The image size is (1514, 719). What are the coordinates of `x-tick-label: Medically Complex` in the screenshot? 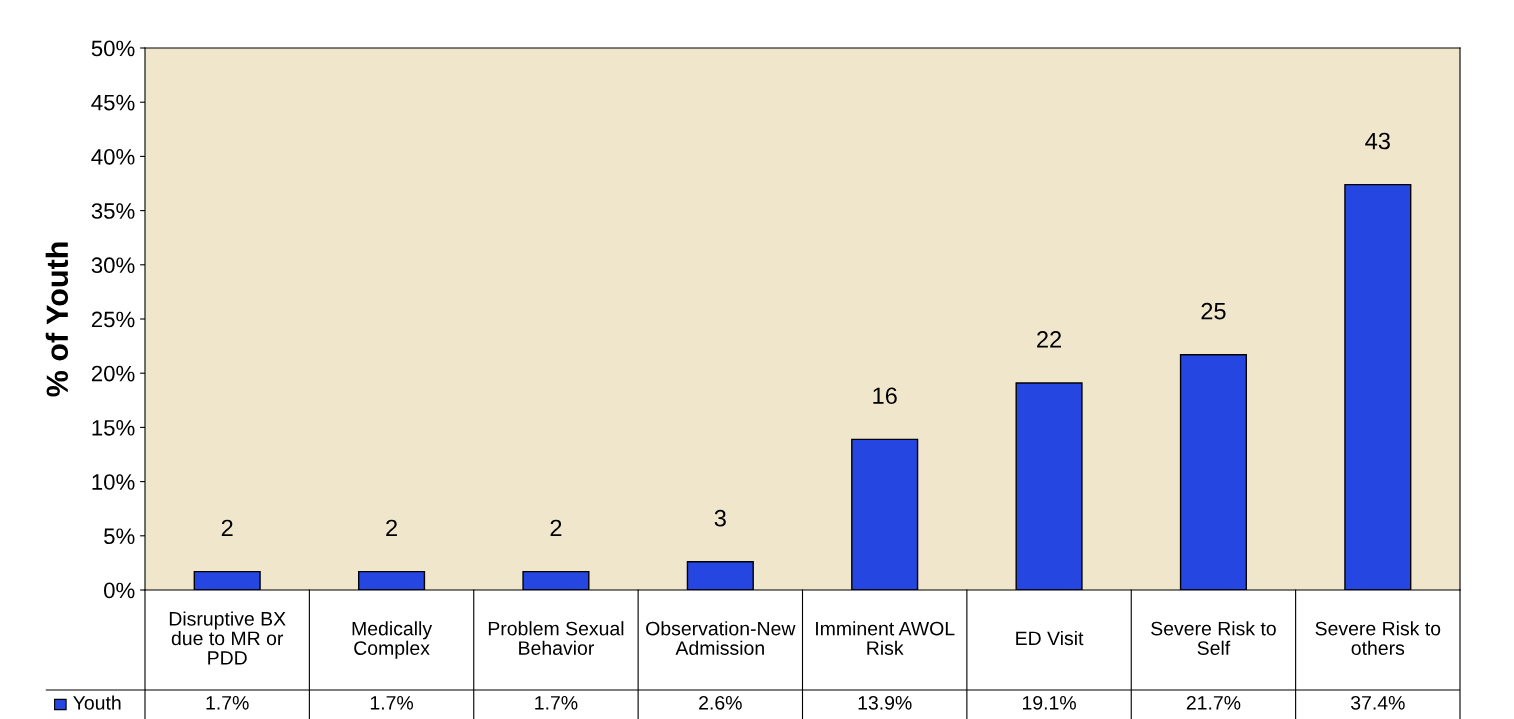 It's located at (392, 640).